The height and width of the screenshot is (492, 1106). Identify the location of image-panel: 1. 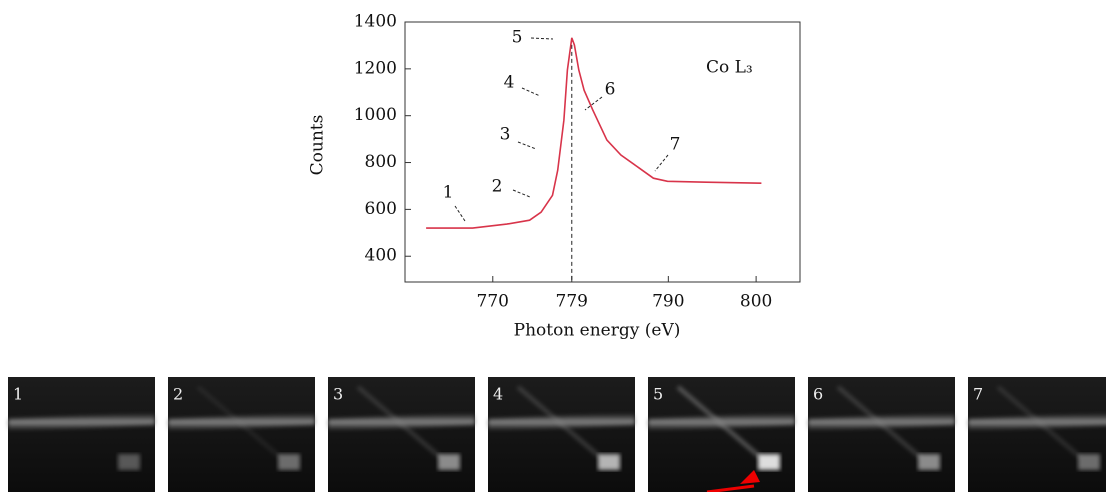
(81, 434).